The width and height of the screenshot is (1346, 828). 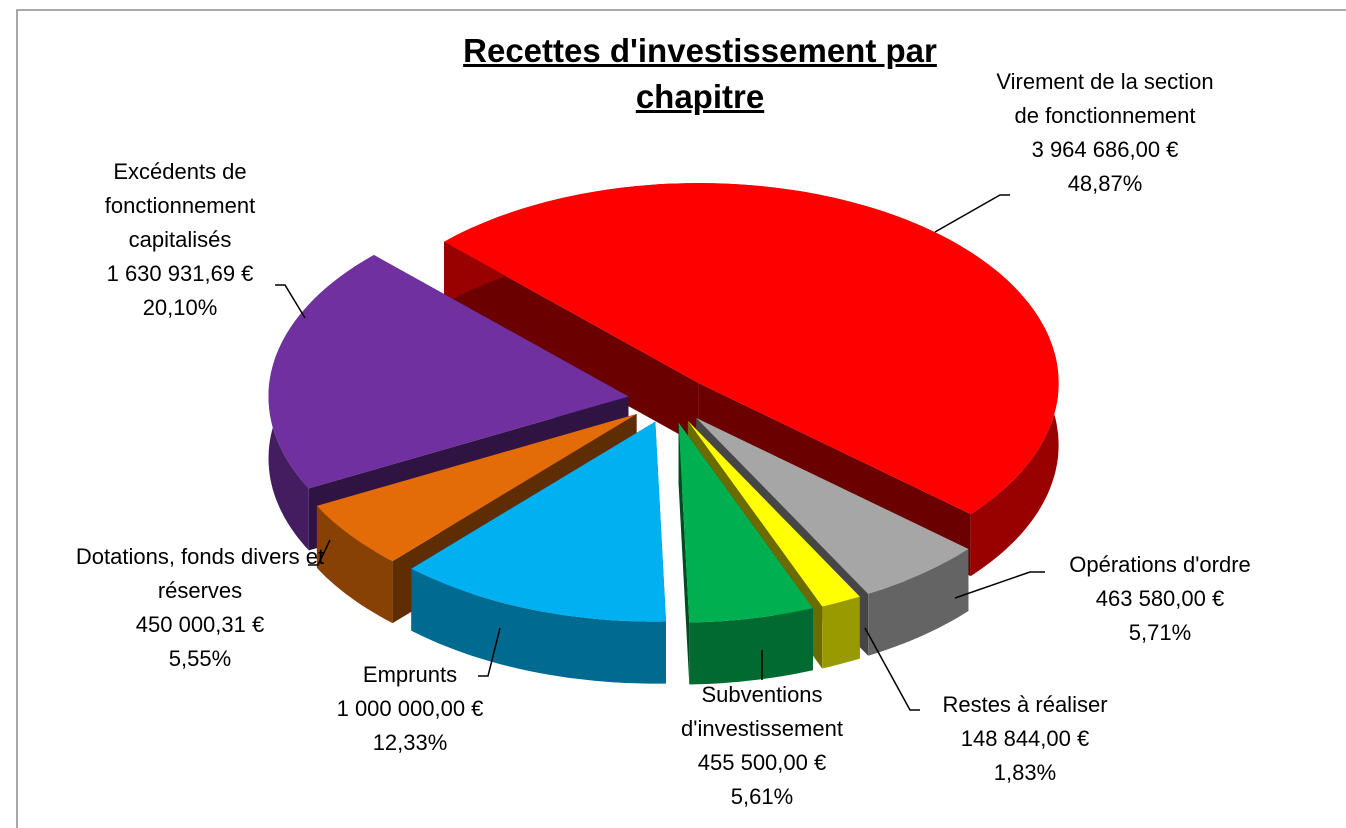 What do you see at coordinates (1160, 564) in the screenshot?
I see `slice-label: Opérations d'ordre` at bounding box center [1160, 564].